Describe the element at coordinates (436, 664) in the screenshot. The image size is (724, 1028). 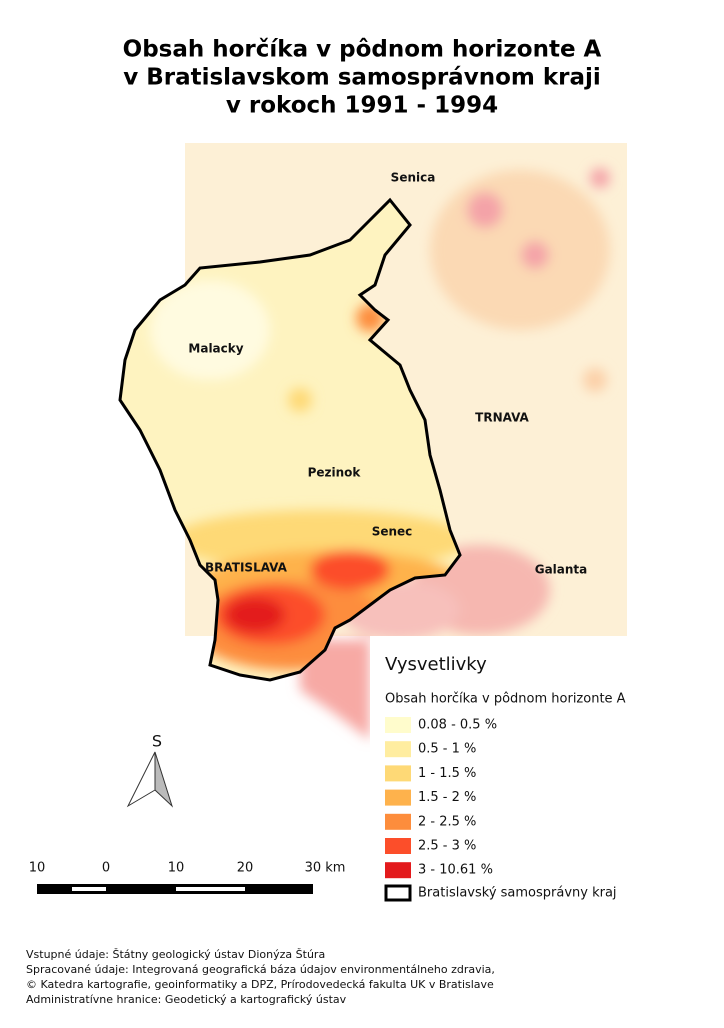
I see `legend-title: Vysvetlivky` at that location.